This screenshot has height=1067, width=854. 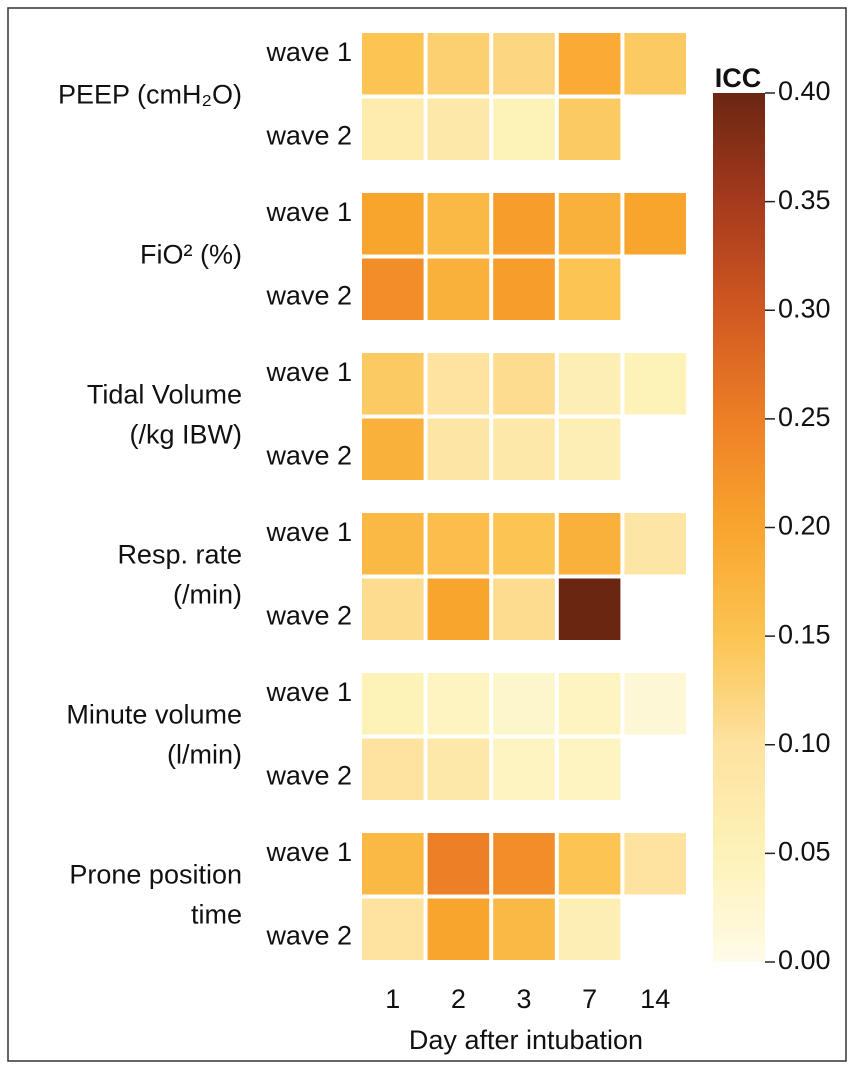 I want to click on group-label: FiO² (%), so click(x=191, y=255).